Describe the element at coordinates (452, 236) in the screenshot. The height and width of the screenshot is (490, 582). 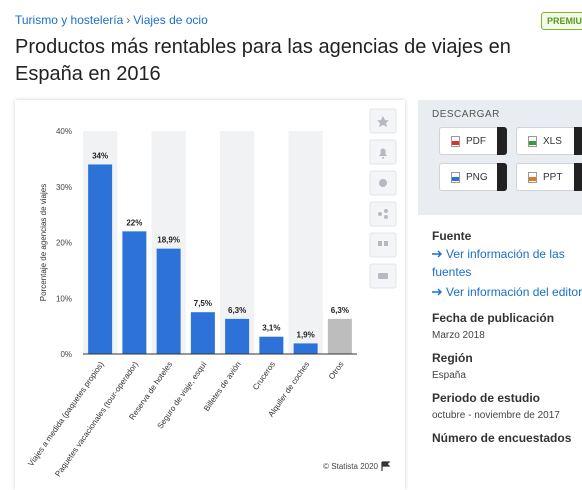
I see `source-label: Fuente` at that location.